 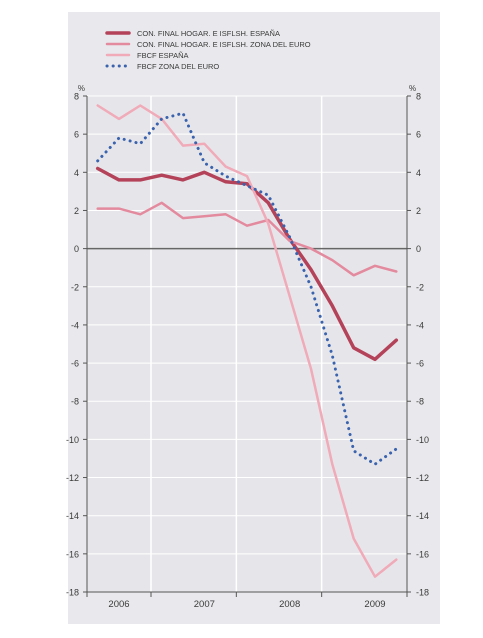 What do you see at coordinates (289, 604) in the screenshot?
I see `x-tick-label: 2008` at bounding box center [289, 604].